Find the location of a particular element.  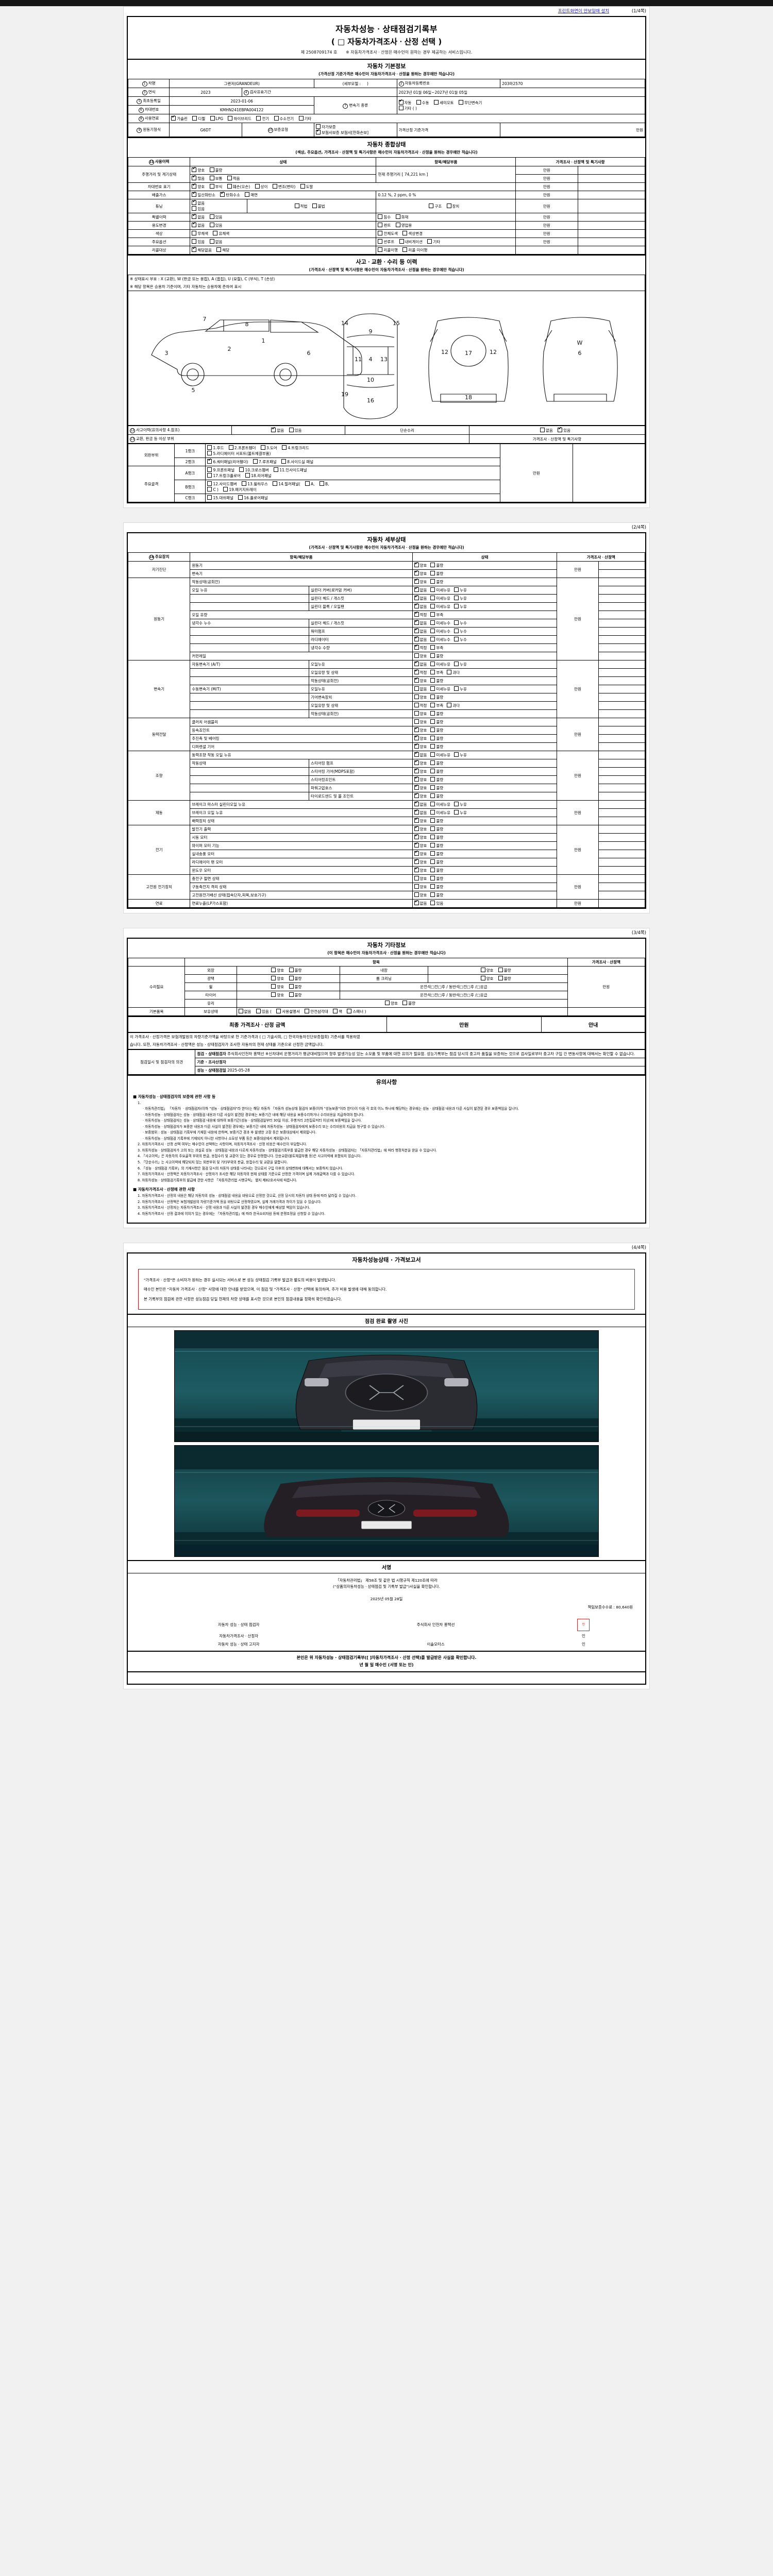

emission-smoke: 매연 is located at coordinates (251, 195).